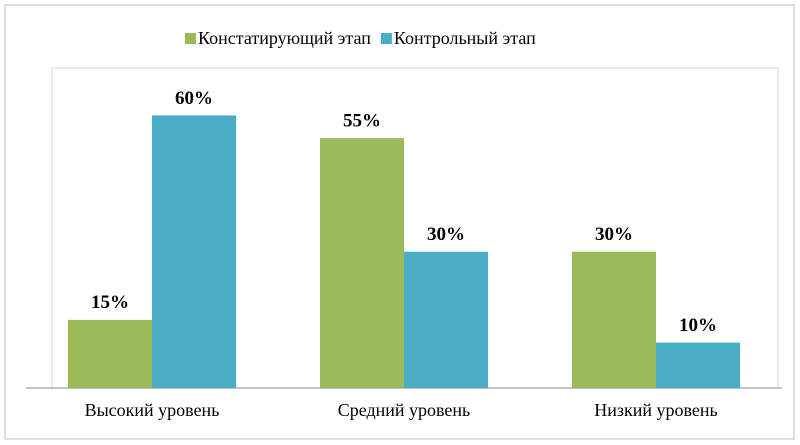  I want to click on value-label: 15%, so click(110, 302).